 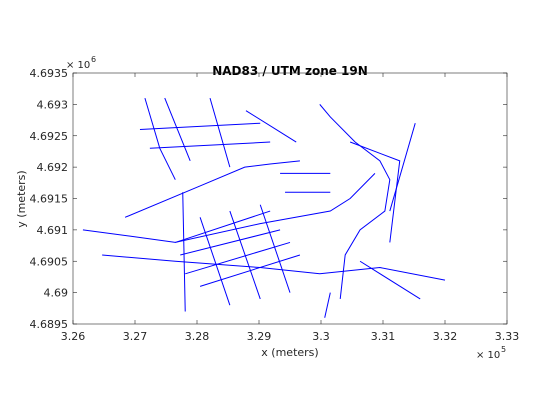 I want to click on x-tick-label: 3.27, so click(x=135, y=336).